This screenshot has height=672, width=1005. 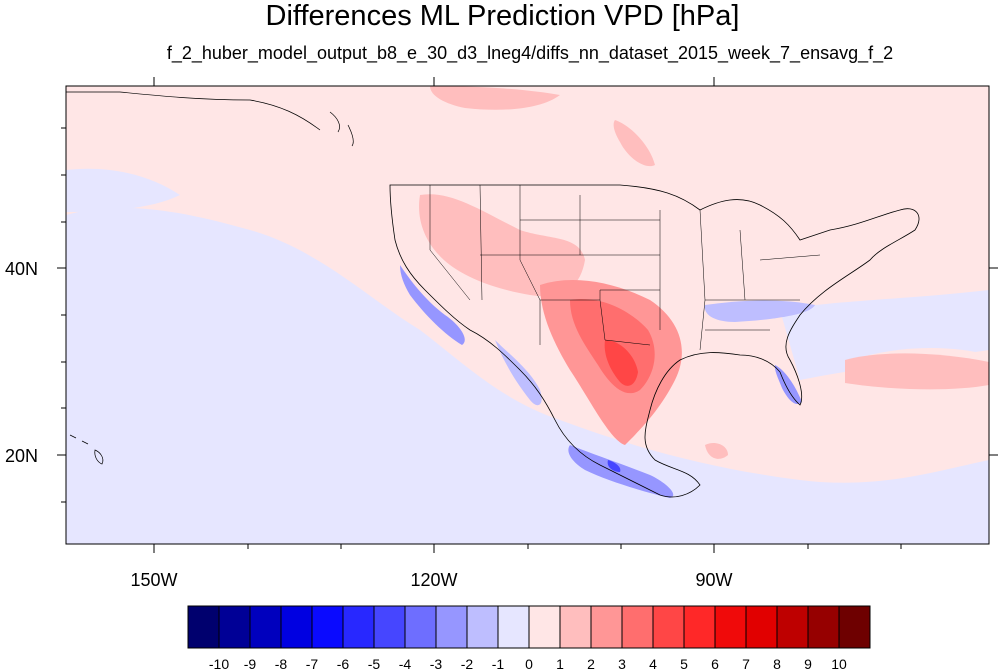 I want to click on colorbar-tick-label: -8, so click(x=281, y=664).